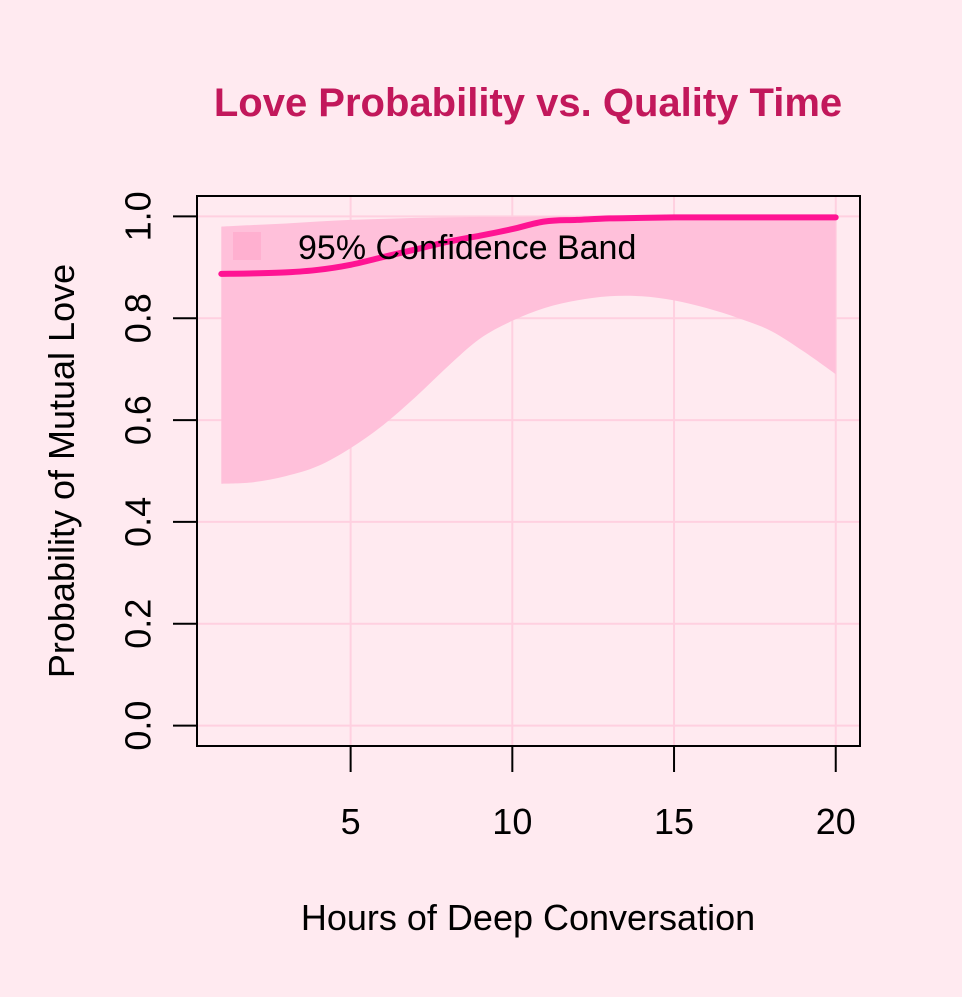 The height and width of the screenshot is (997, 962). I want to click on y-tick-label-3: 0.6, so click(138, 420).